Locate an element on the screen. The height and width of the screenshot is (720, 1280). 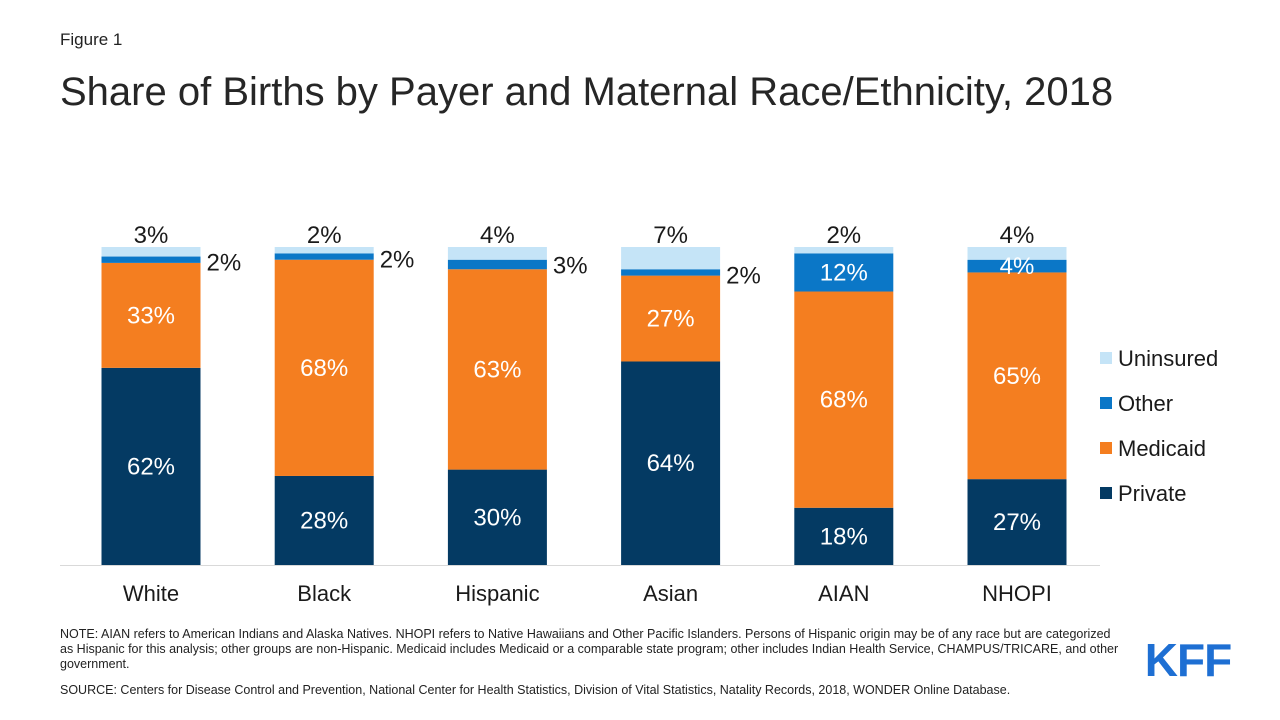
data-label-uninsured-aian: 2% is located at coordinates (843, 235).